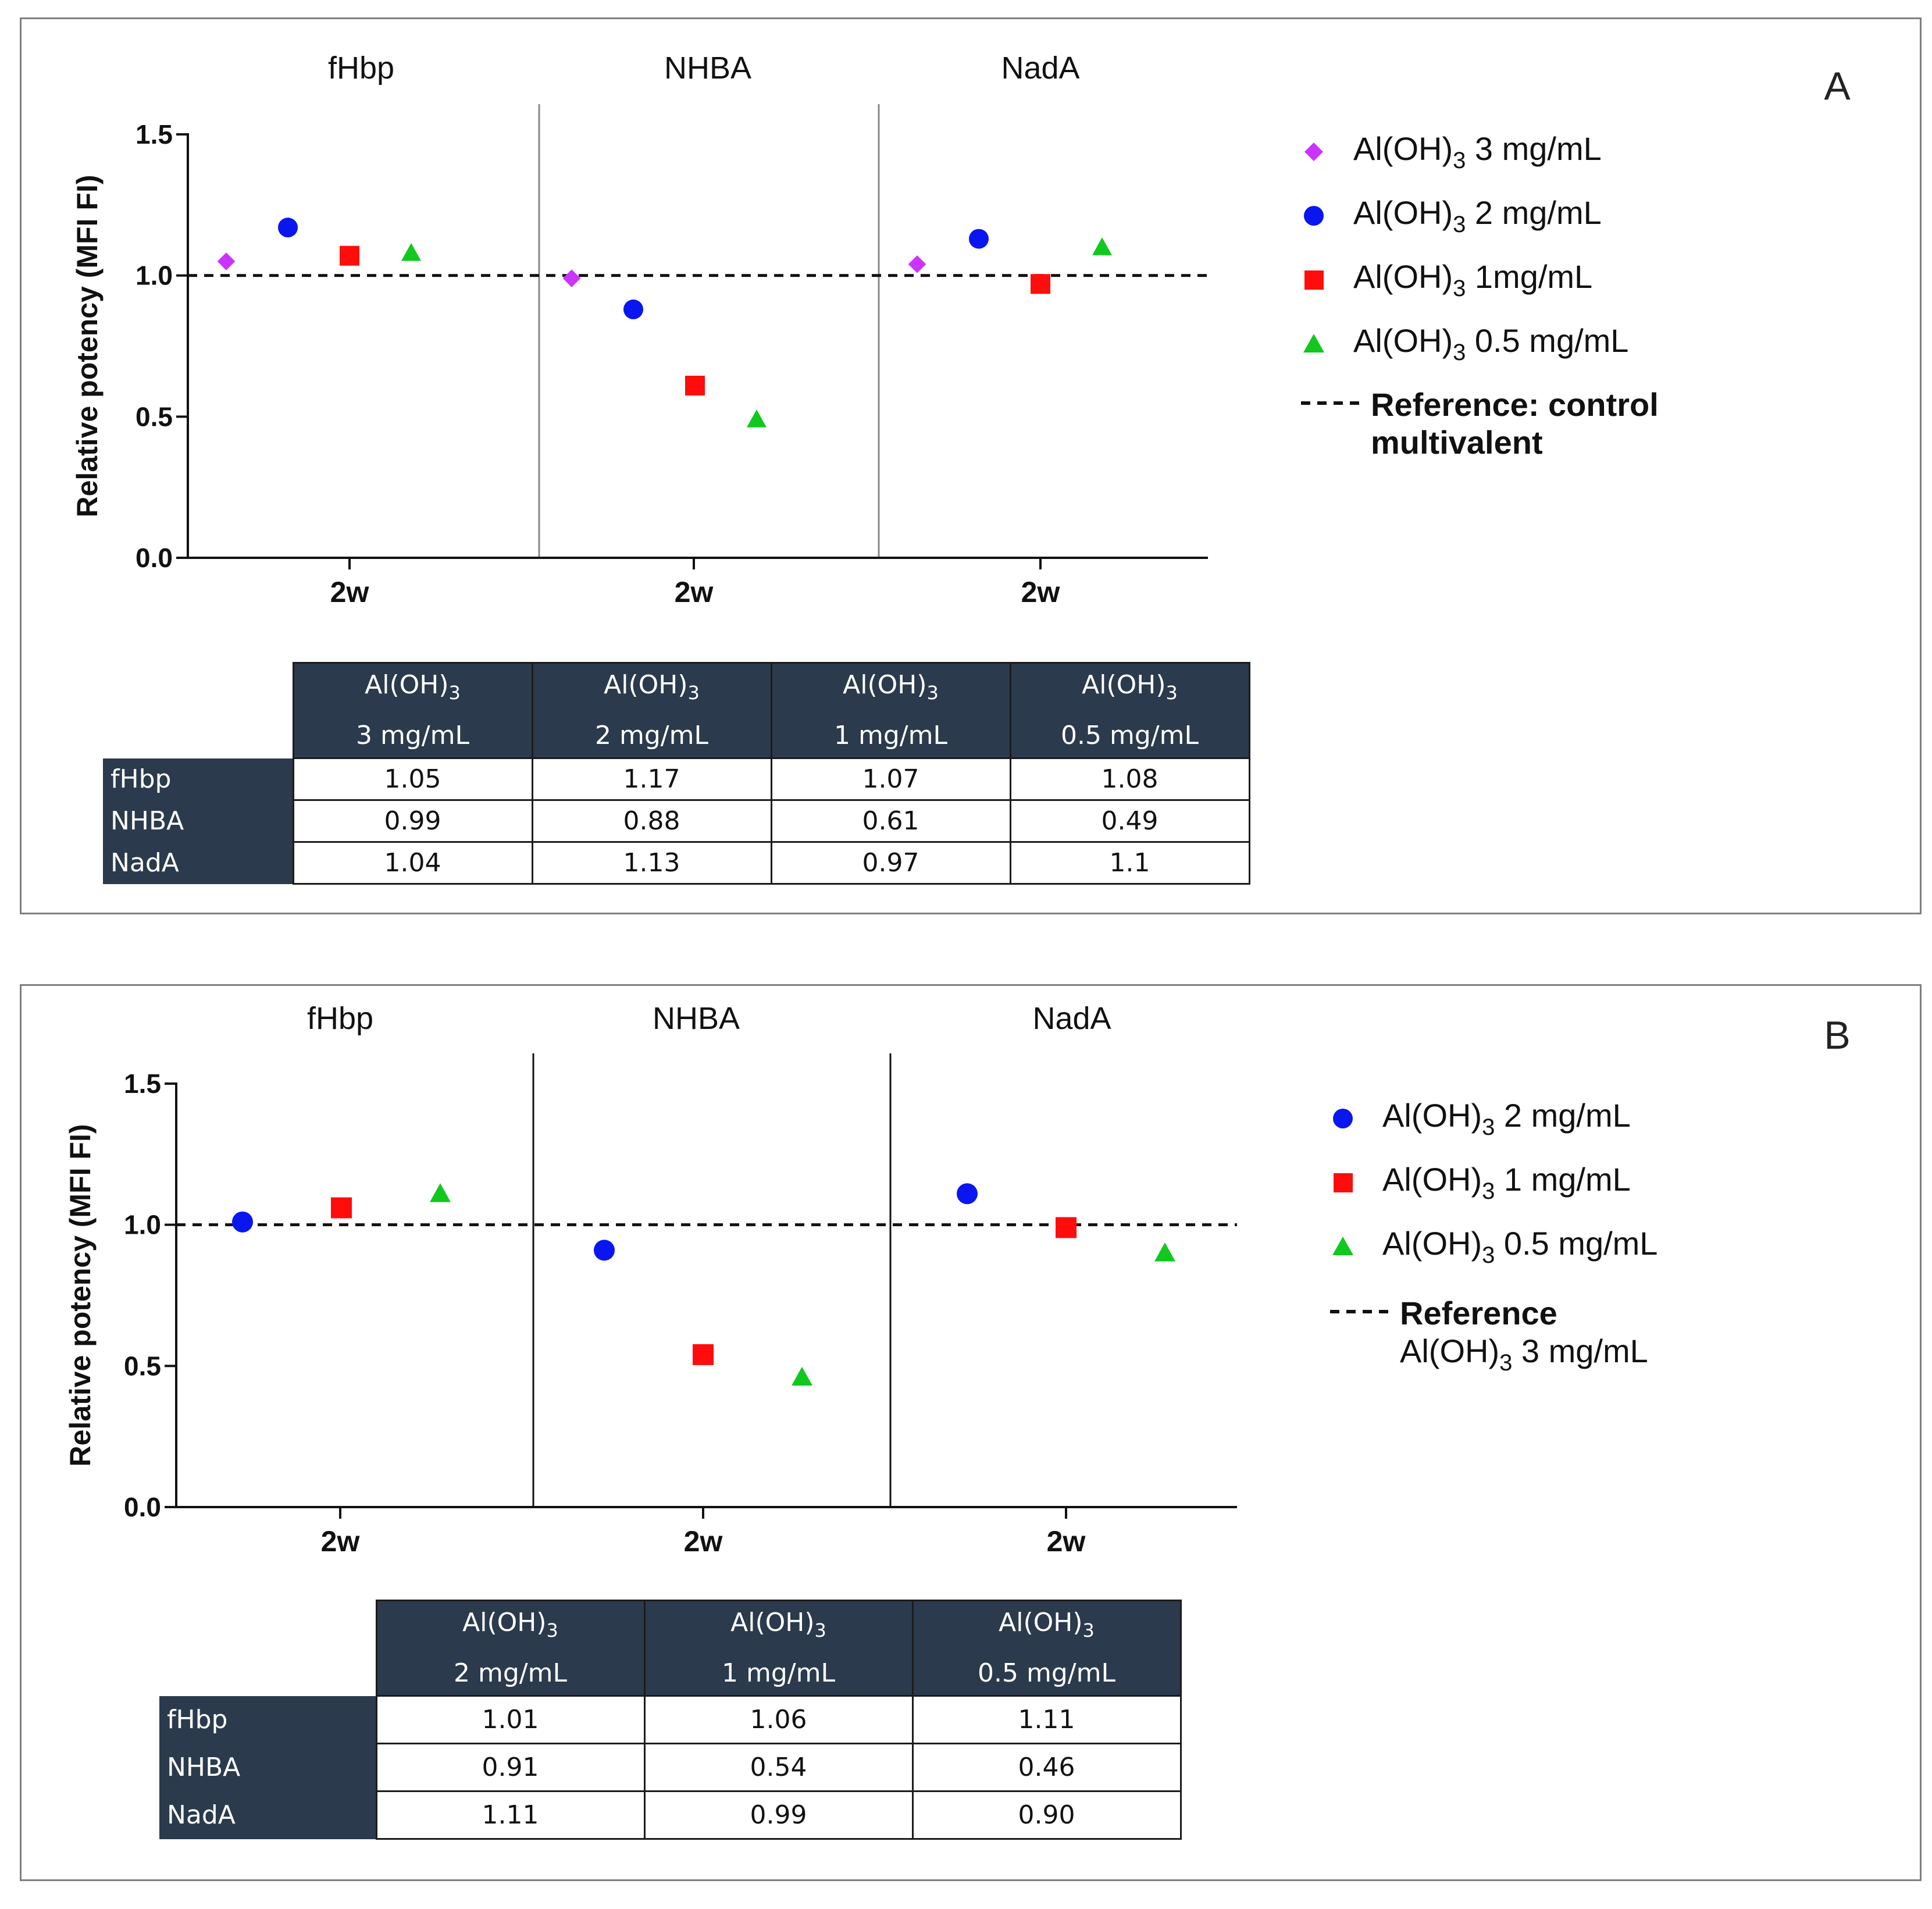 Image resolution: width=1932 pixels, height=1909 pixels. Describe the element at coordinates (651, 821) in the screenshot. I see `table-cell: 0.88` at that location.